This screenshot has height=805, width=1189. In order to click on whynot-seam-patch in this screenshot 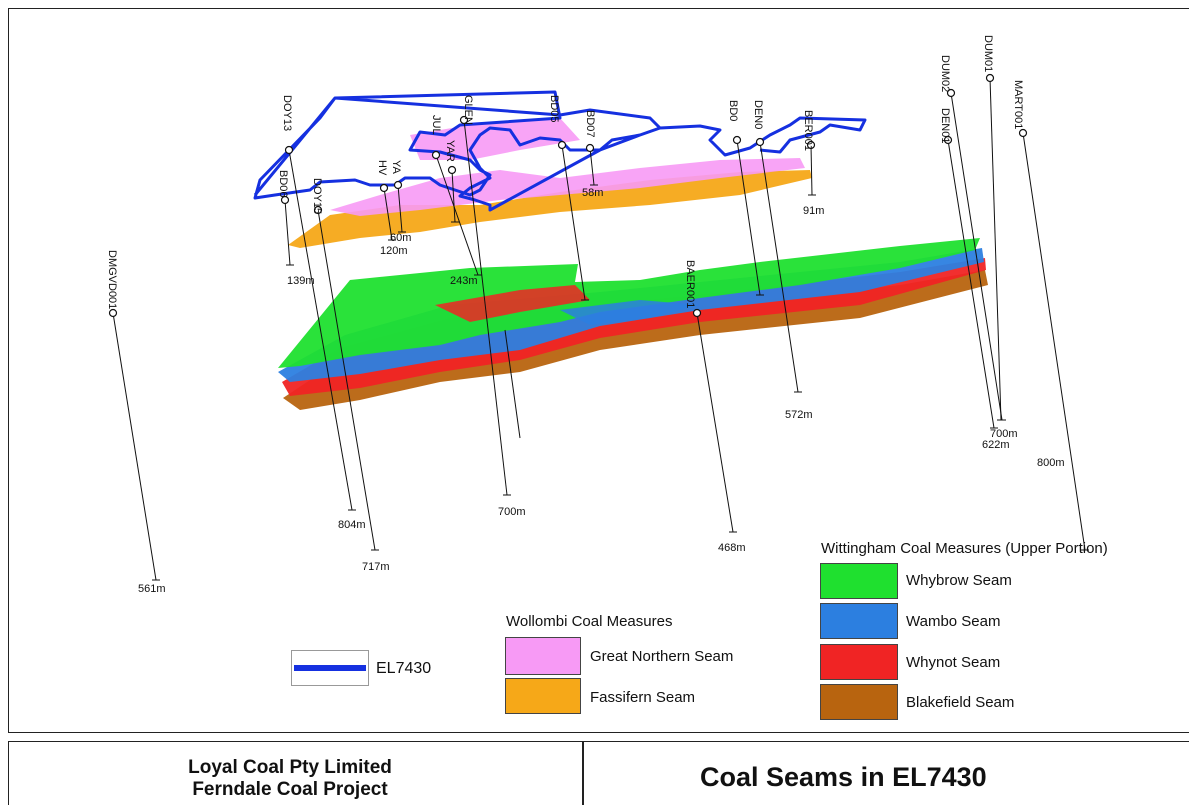, I will do `click(512, 303)`.